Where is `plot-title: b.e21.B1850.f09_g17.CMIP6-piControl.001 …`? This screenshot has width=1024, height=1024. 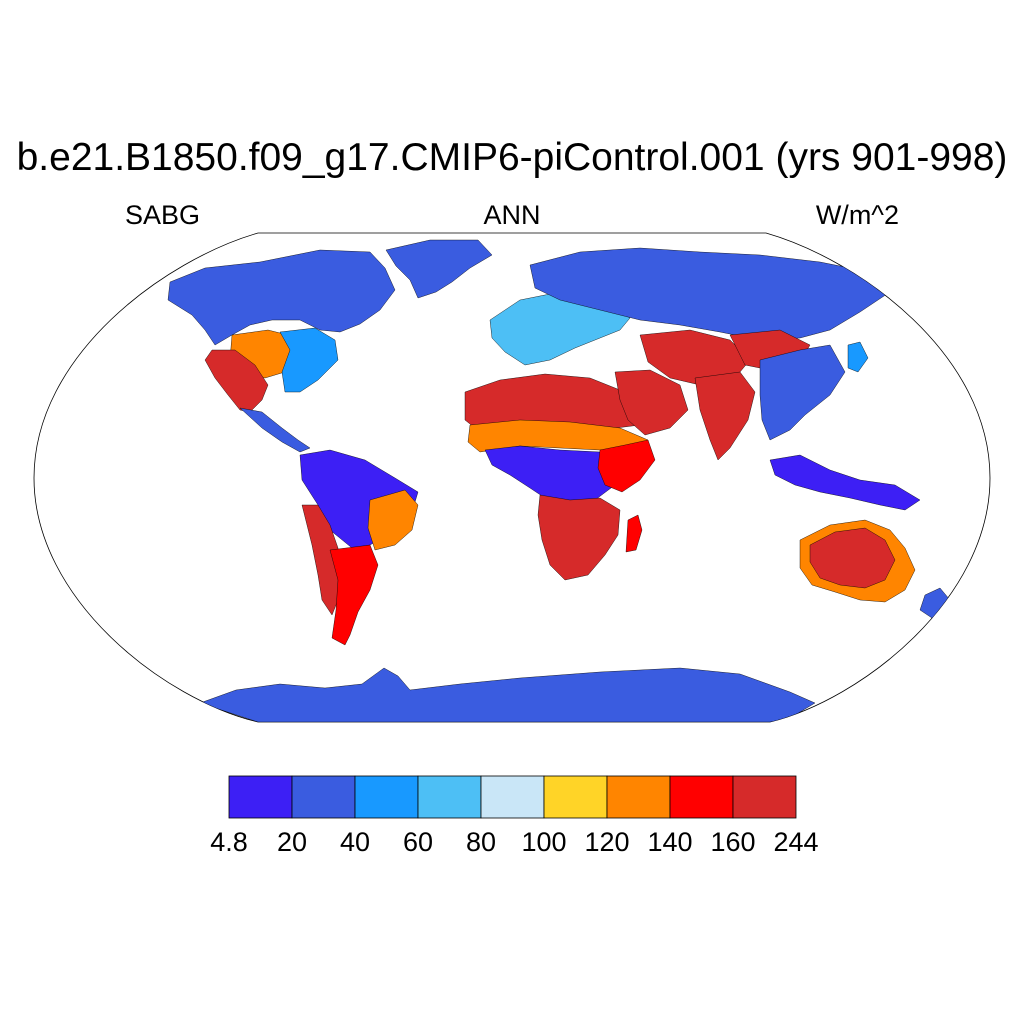 plot-title: b.e21.B1850.f09_g17.CMIP6-piControl.001 … is located at coordinates (512, 157).